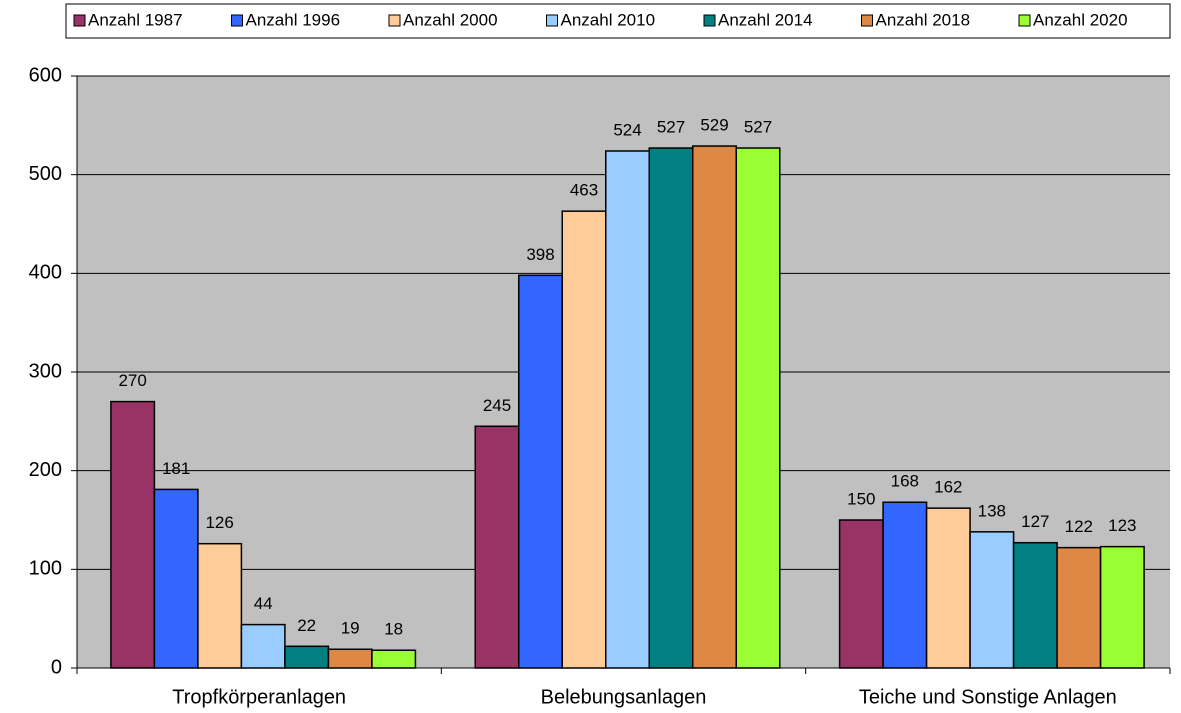  What do you see at coordinates (263, 603) in the screenshot?
I see `value-label: 44` at bounding box center [263, 603].